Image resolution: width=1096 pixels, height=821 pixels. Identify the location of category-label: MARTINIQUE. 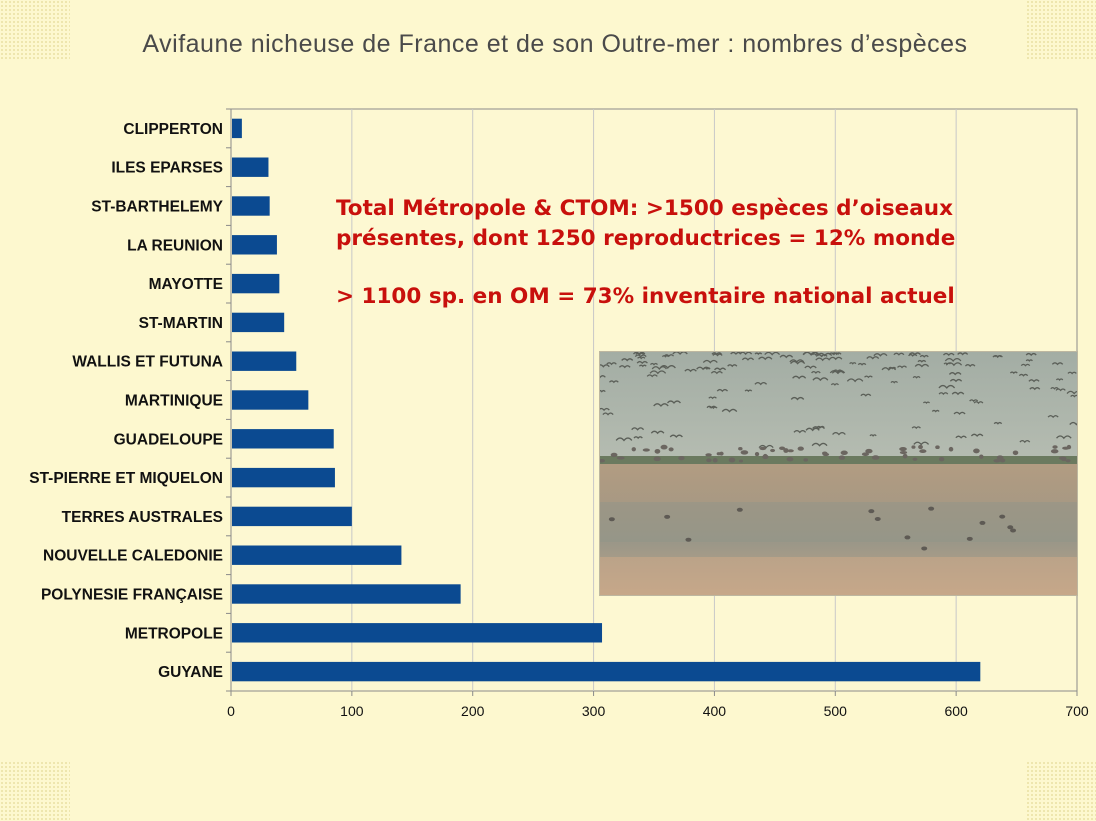
(174, 401).